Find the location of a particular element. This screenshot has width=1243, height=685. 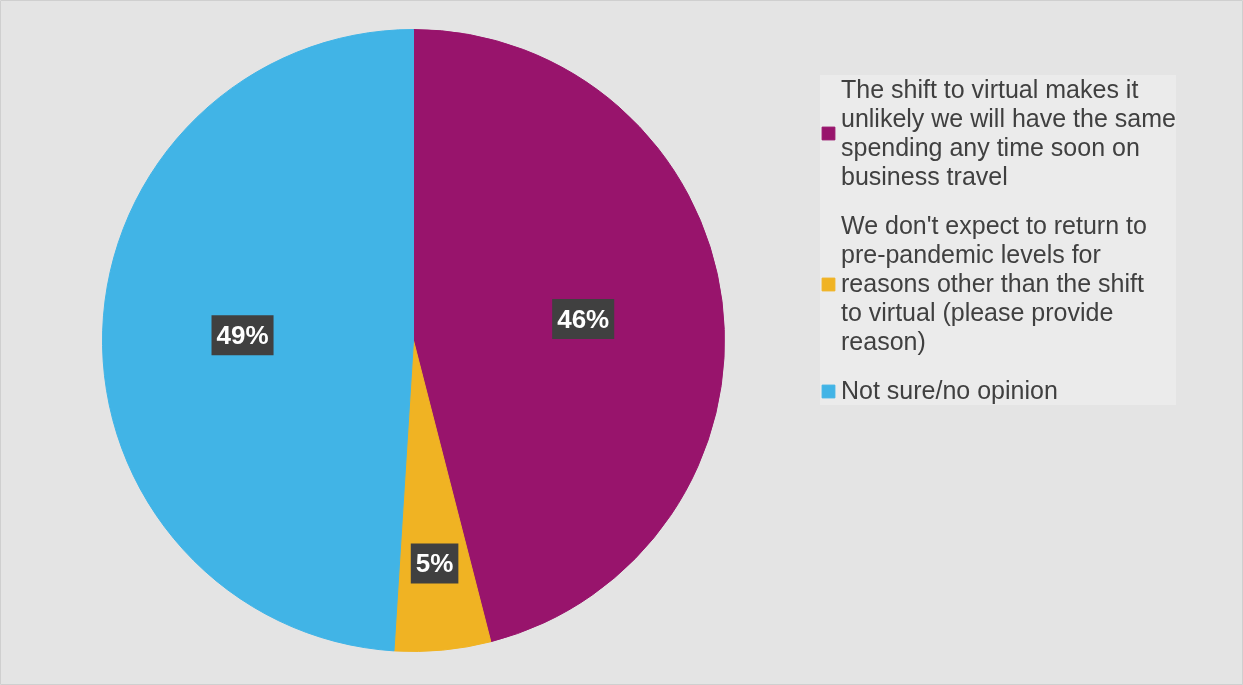

data-label: 49% is located at coordinates (242, 335).